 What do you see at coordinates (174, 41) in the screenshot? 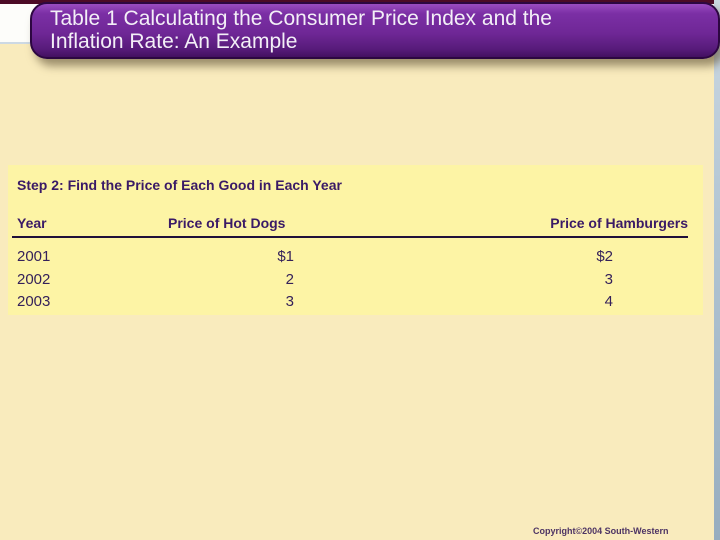
I see `slide-title-line-2: Inflation Rate: An Example` at bounding box center [174, 41].